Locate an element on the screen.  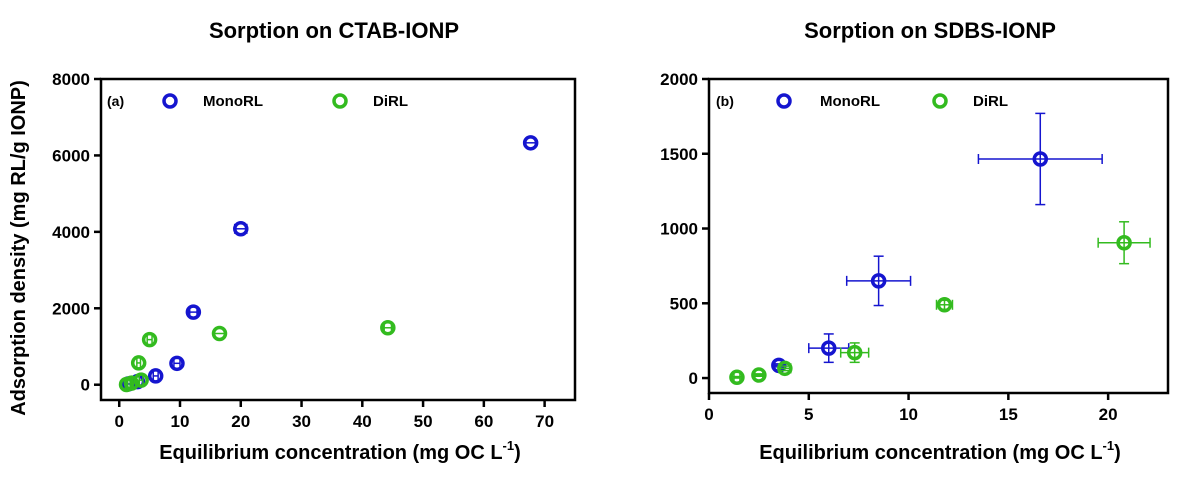
x-tick-label-ctab: 30 is located at coordinates (301, 421).